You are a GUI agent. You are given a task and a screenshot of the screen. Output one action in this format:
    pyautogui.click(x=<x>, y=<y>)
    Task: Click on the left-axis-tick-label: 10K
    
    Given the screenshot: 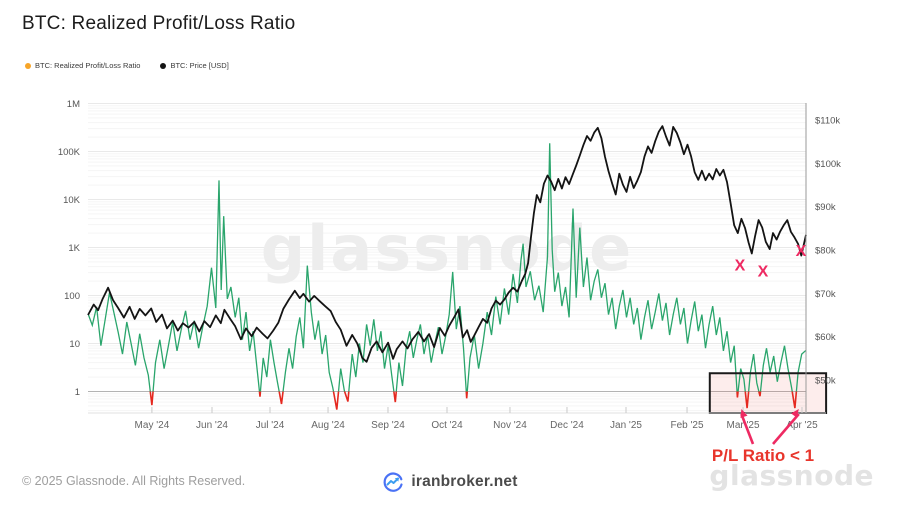 What is the action you would take?
    pyautogui.click(x=72, y=200)
    